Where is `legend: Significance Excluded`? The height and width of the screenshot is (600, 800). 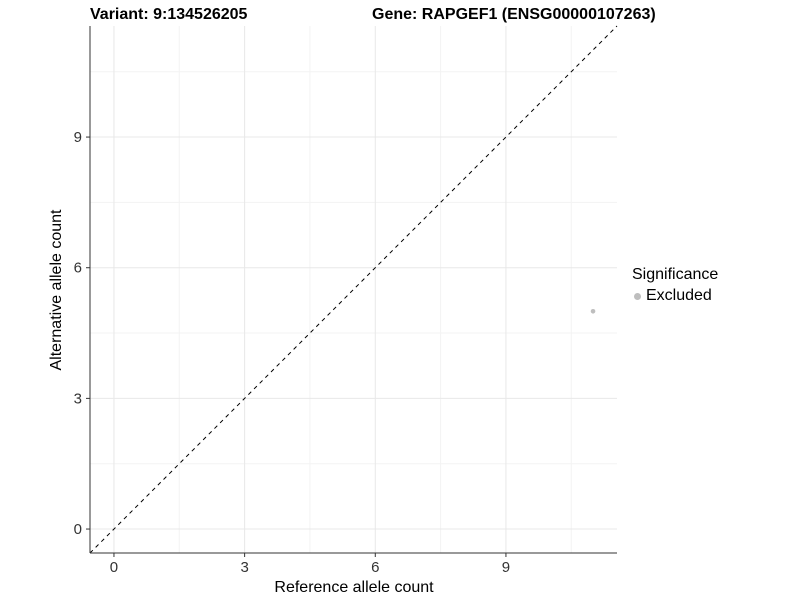 legend: Significance Excluded is located at coordinates (675, 285).